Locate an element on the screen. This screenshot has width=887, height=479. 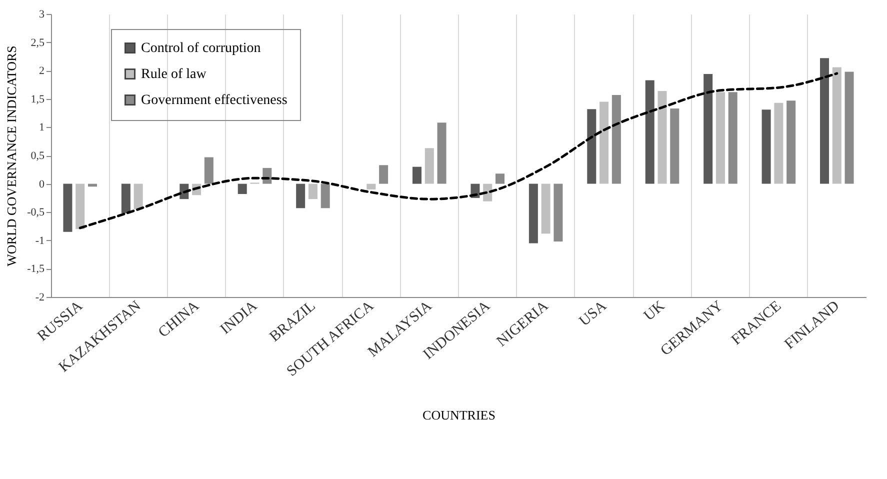
y-tick-label: 3 is located at coordinates (42, 14).